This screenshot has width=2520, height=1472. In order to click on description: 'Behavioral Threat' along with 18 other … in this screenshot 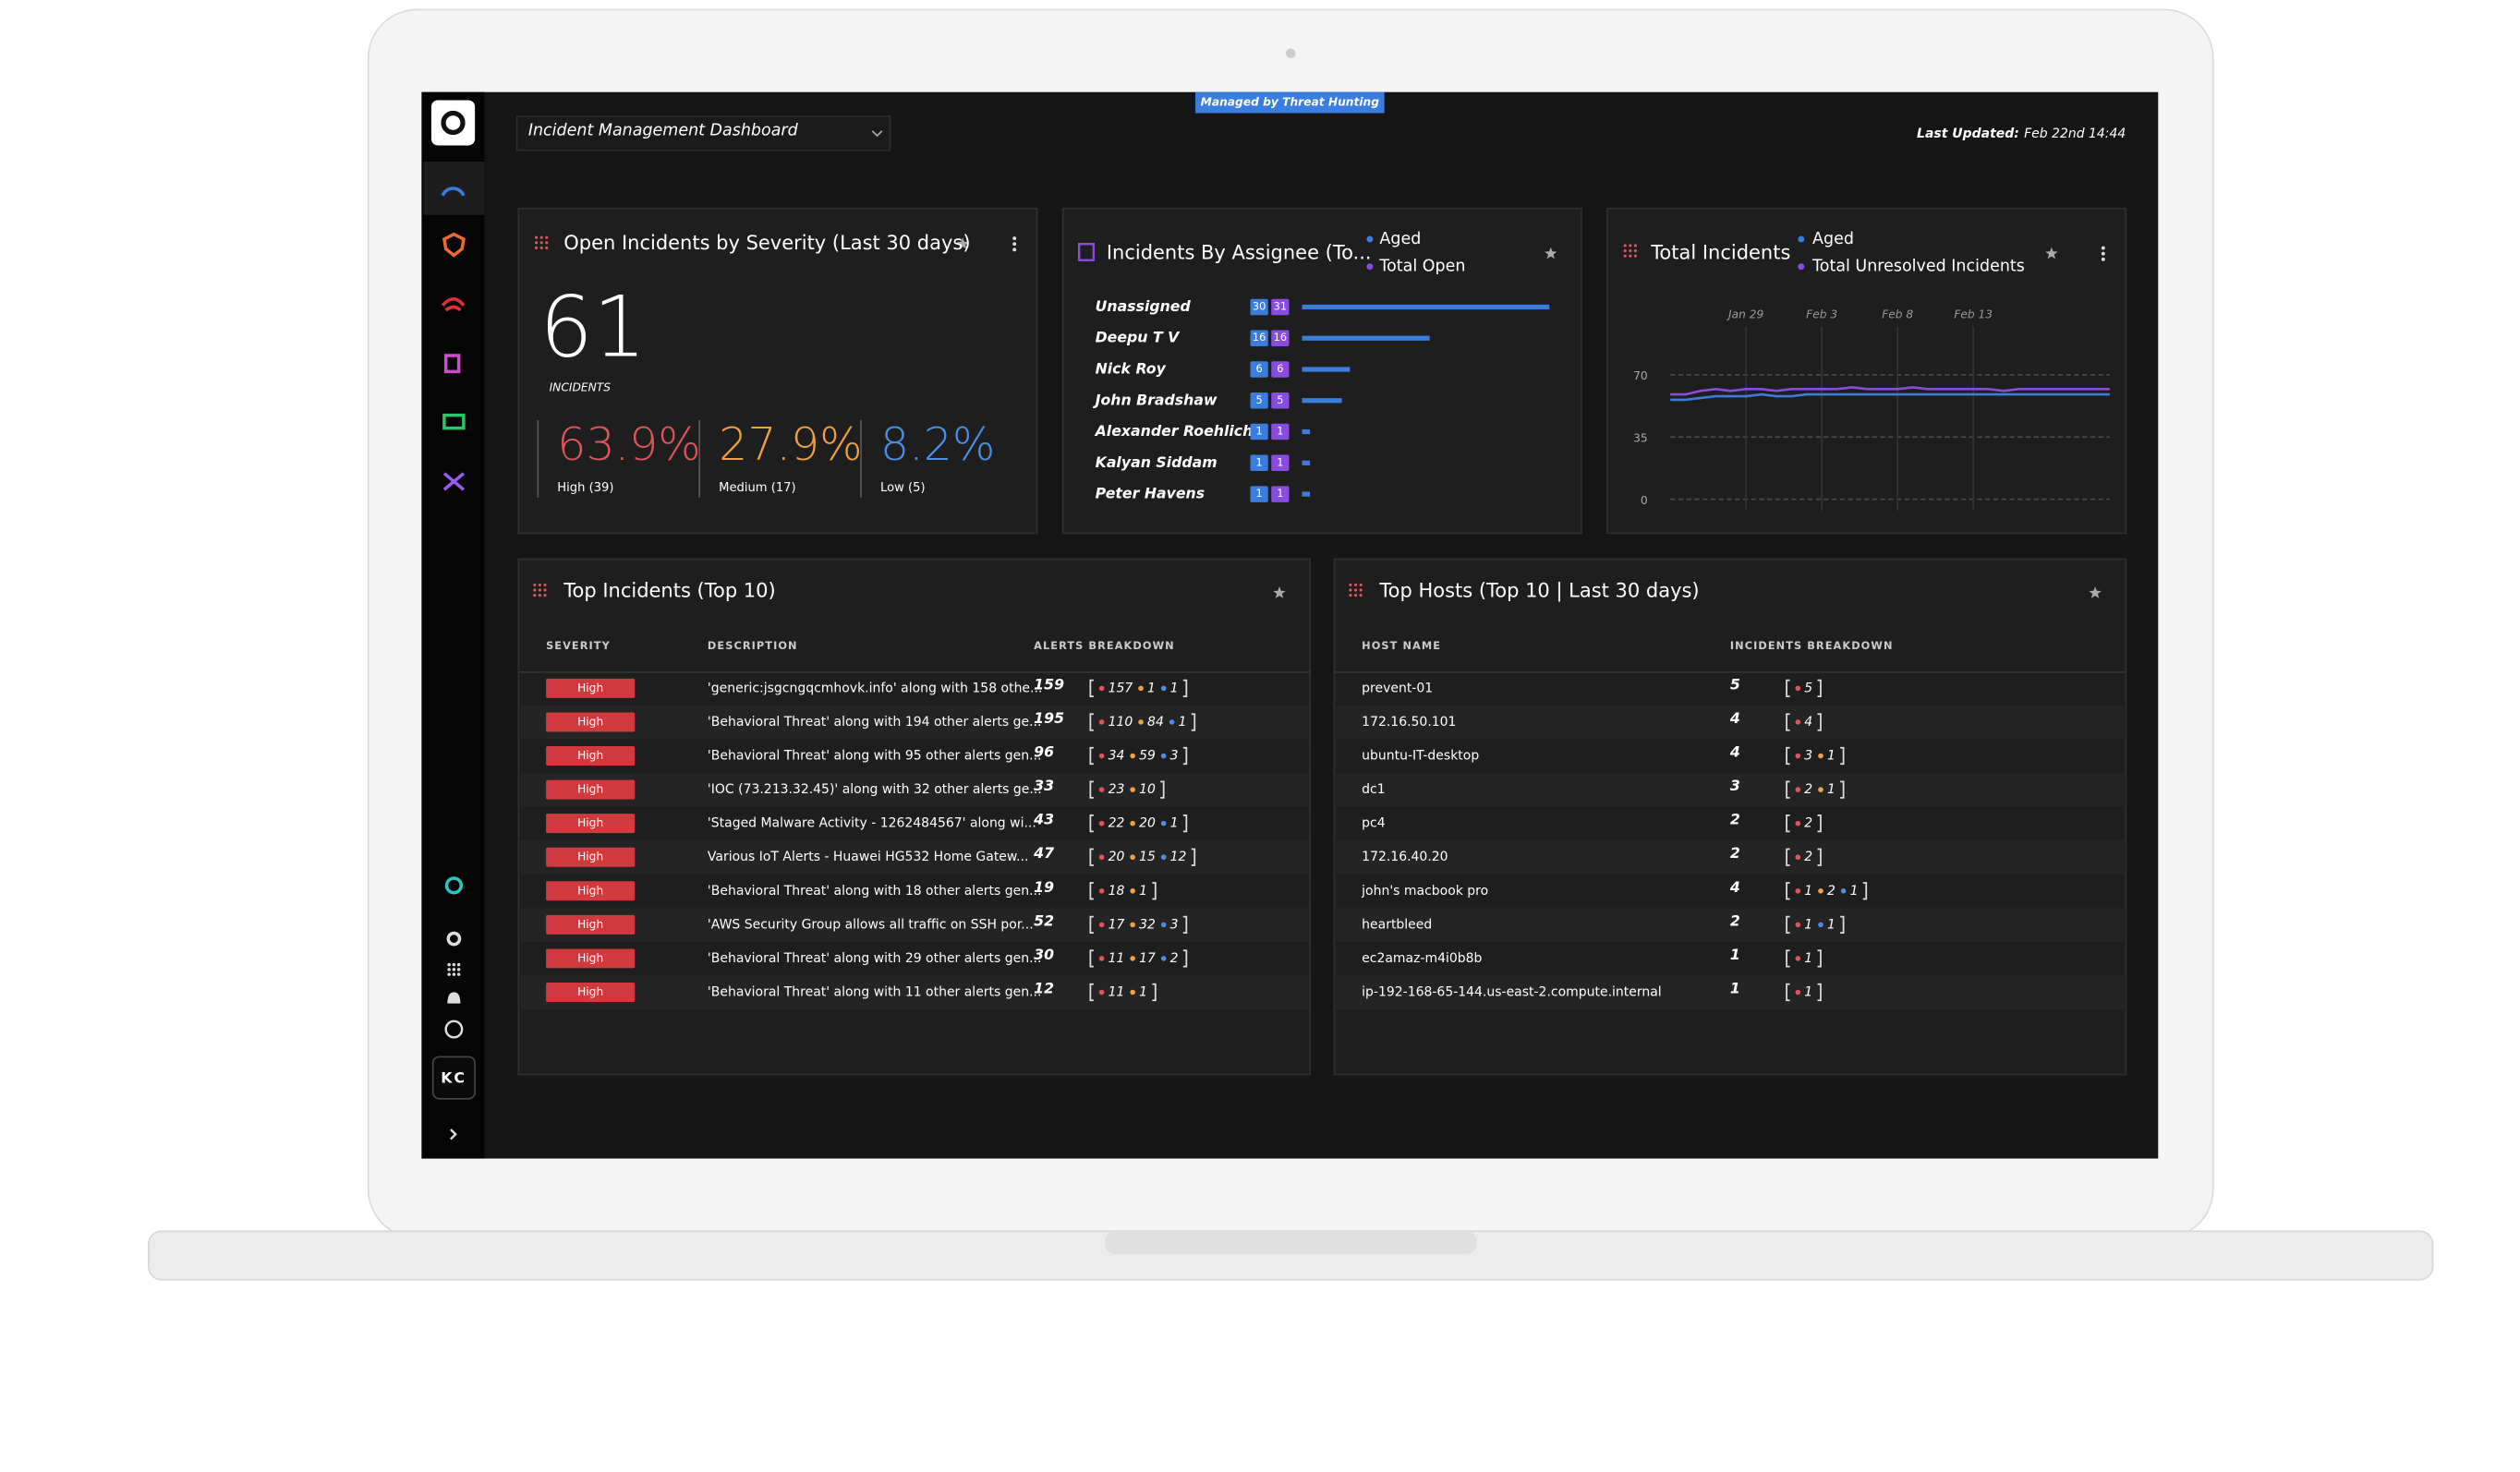, I will do `click(874, 891)`.